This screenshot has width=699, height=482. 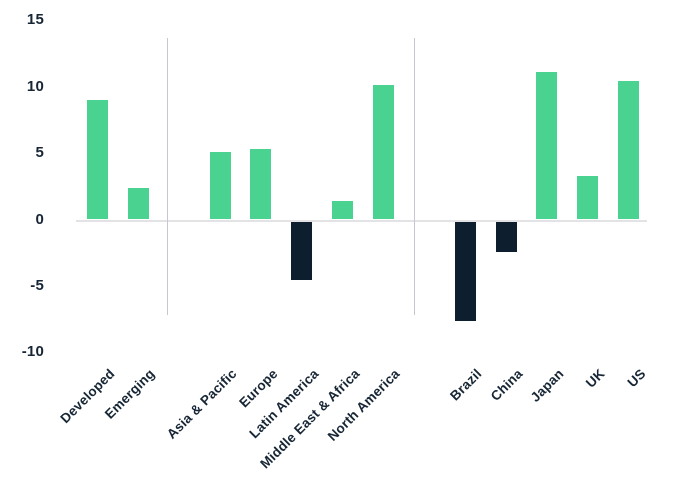 What do you see at coordinates (506, 237) in the screenshot?
I see `bar-china` at bounding box center [506, 237].